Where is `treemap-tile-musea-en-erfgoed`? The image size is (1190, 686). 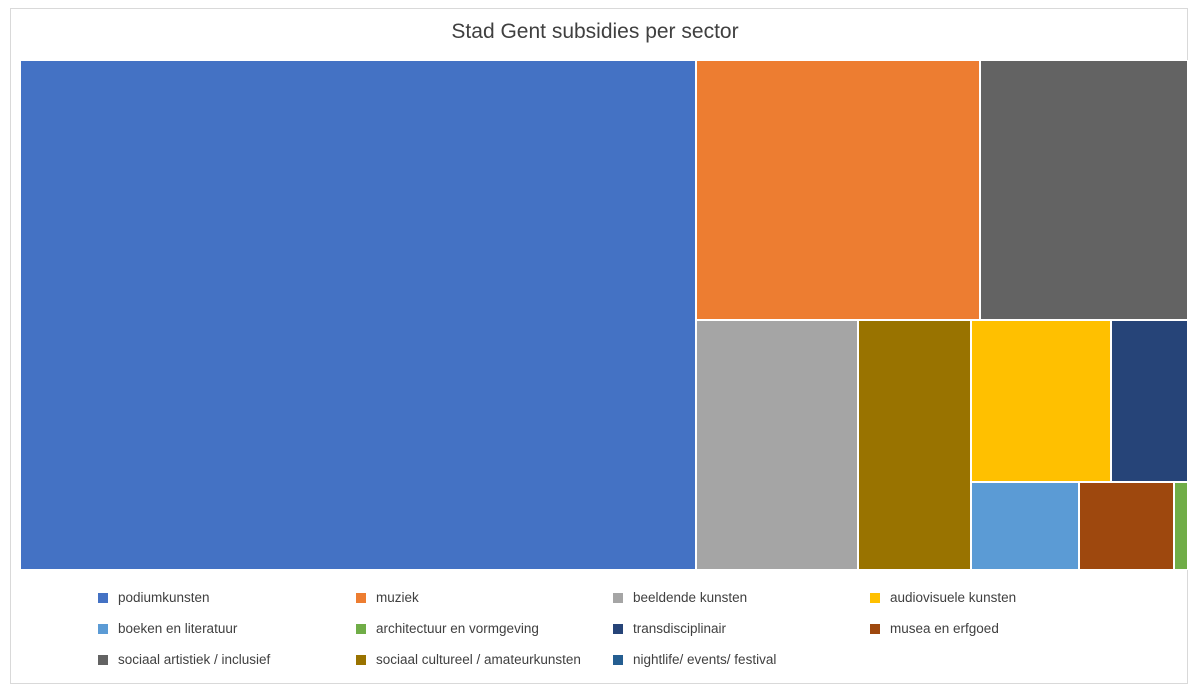 treemap-tile-musea-en-erfgoed is located at coordinates (1127, 526).